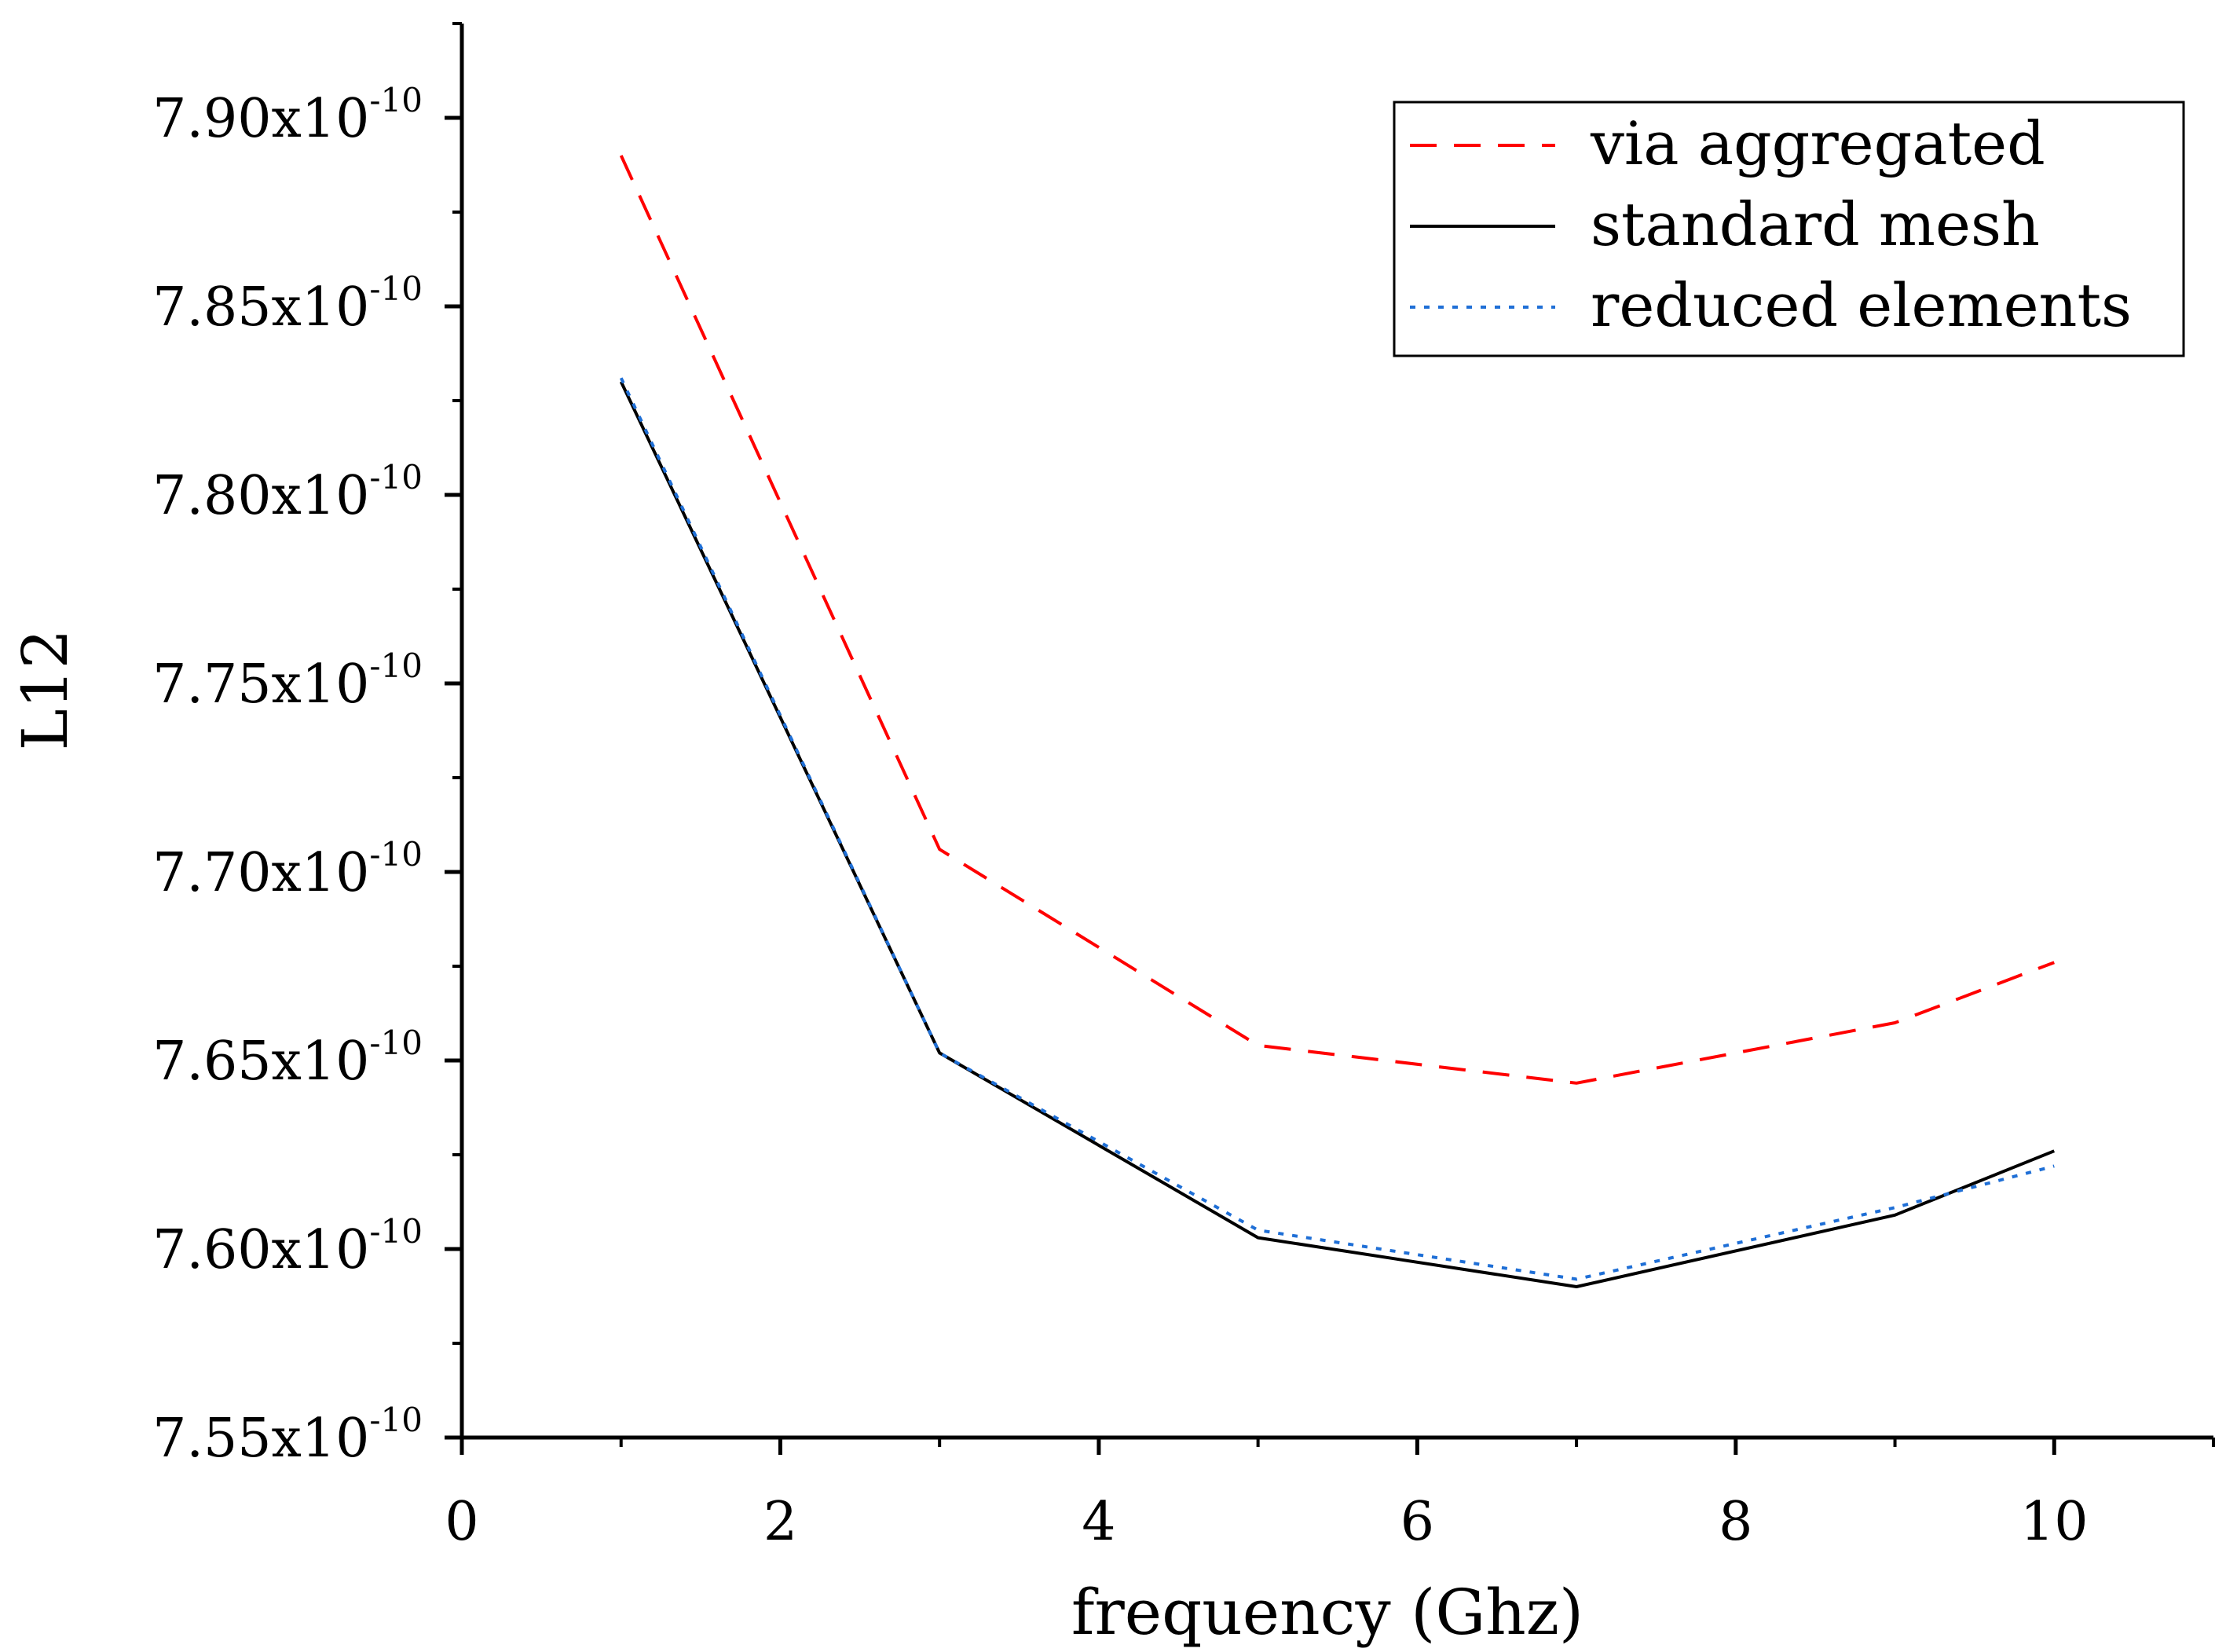 The image size is (2226, 1652). I want to click on legend-label: standard mesh, so click(1815, 224).